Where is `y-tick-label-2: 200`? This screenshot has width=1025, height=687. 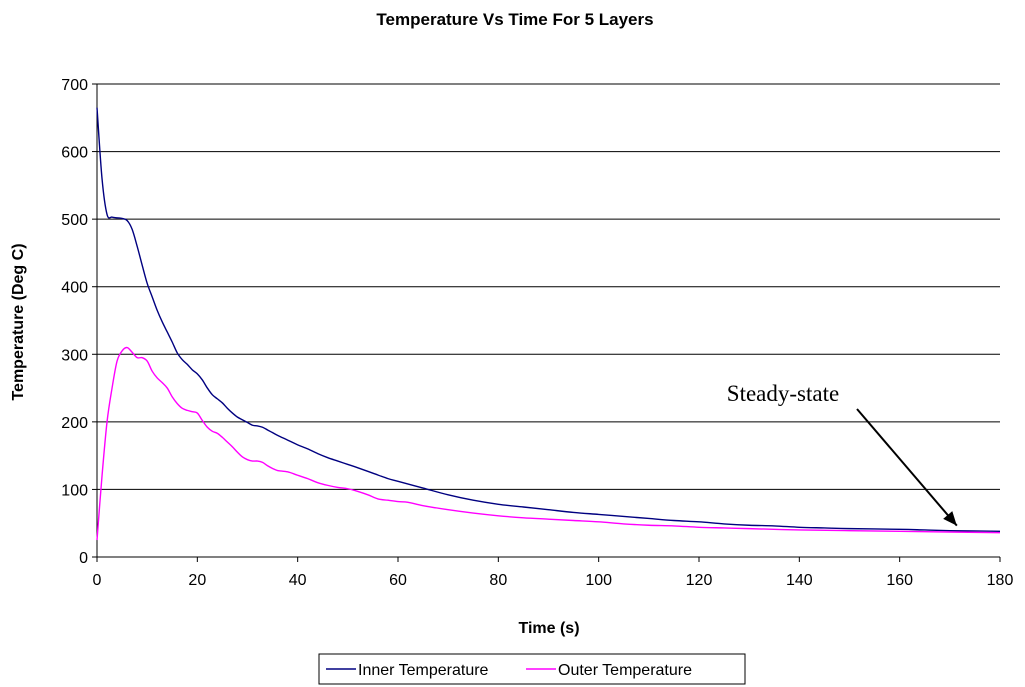 y-tick-label-2: 200 is located at coordinates (74, 423).